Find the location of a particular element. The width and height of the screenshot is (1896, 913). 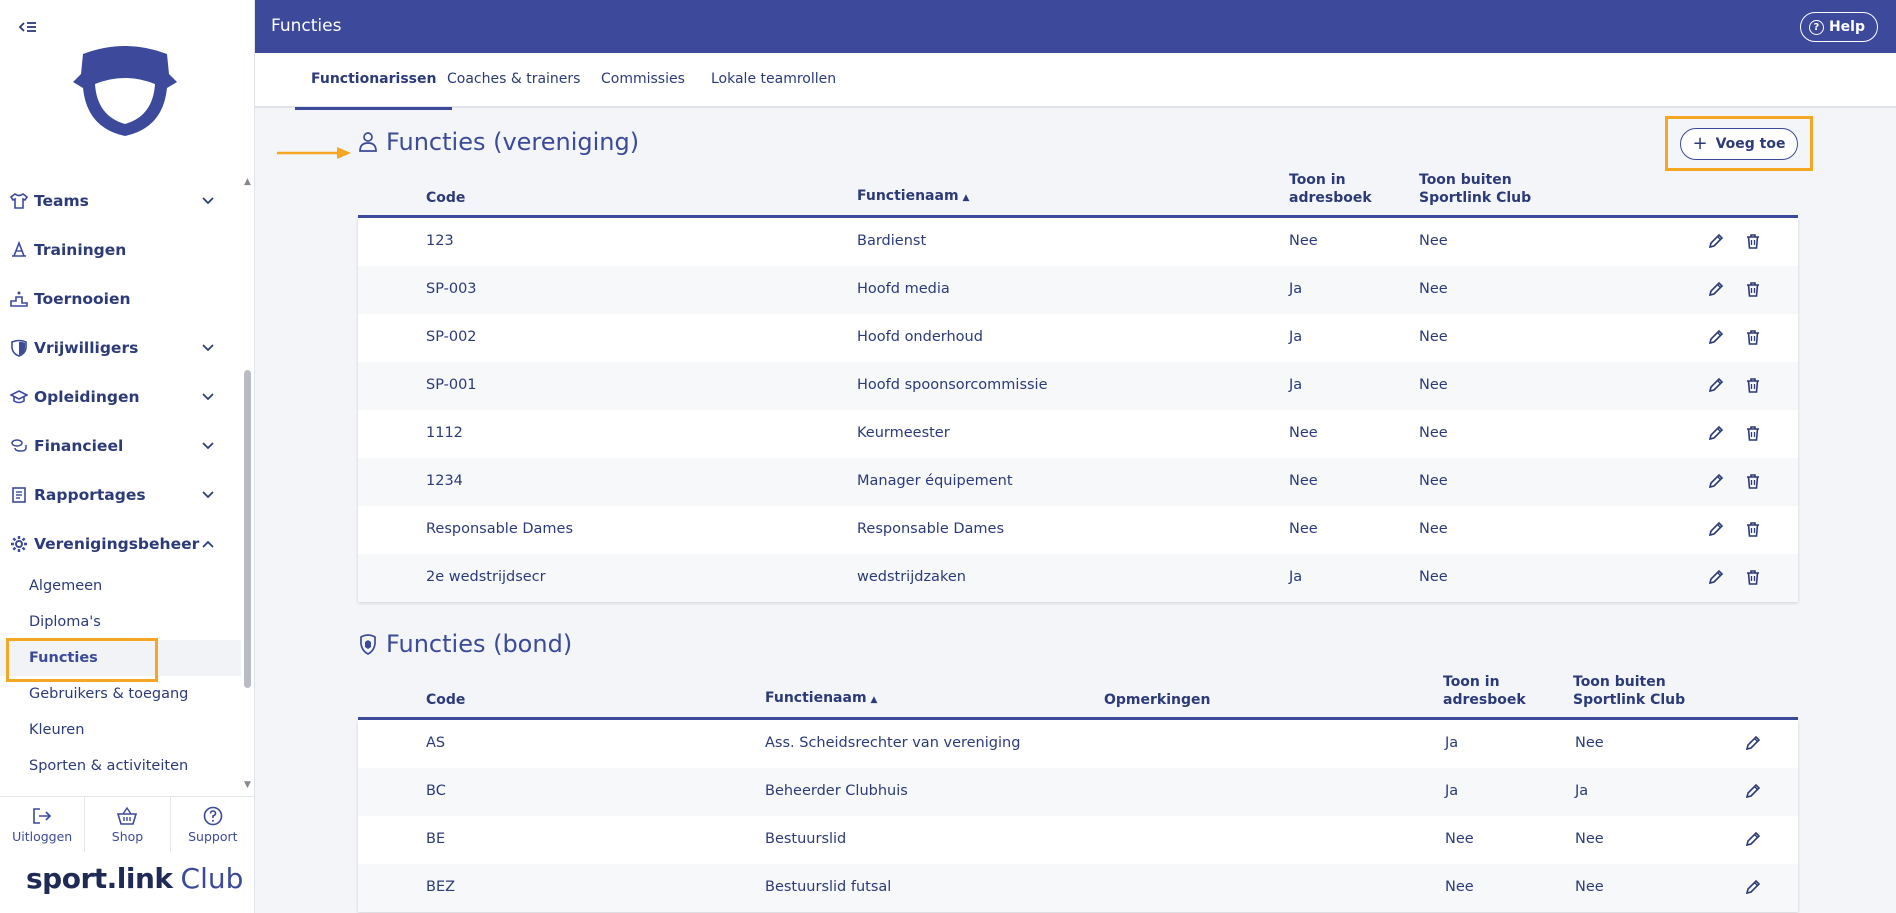

tab-coaches-trainers: Coaches & trainers is located at coordinates (514, 79).